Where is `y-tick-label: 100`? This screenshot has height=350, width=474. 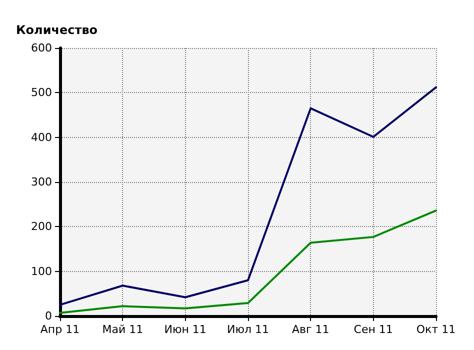
y-tick-label: 100 is located at coordinates (41, 271).